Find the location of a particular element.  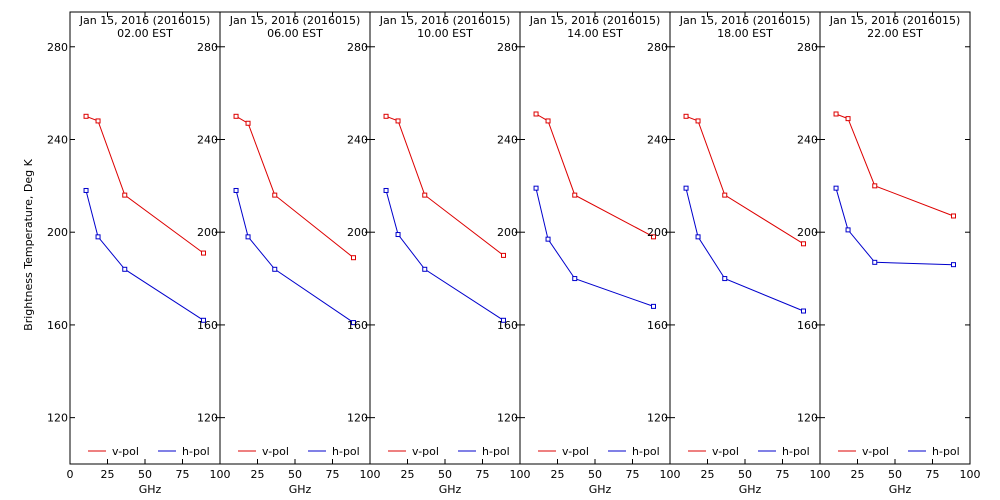

y-axis-label: Brightness Temperature, Deg K is located at coordinates (28, 244).